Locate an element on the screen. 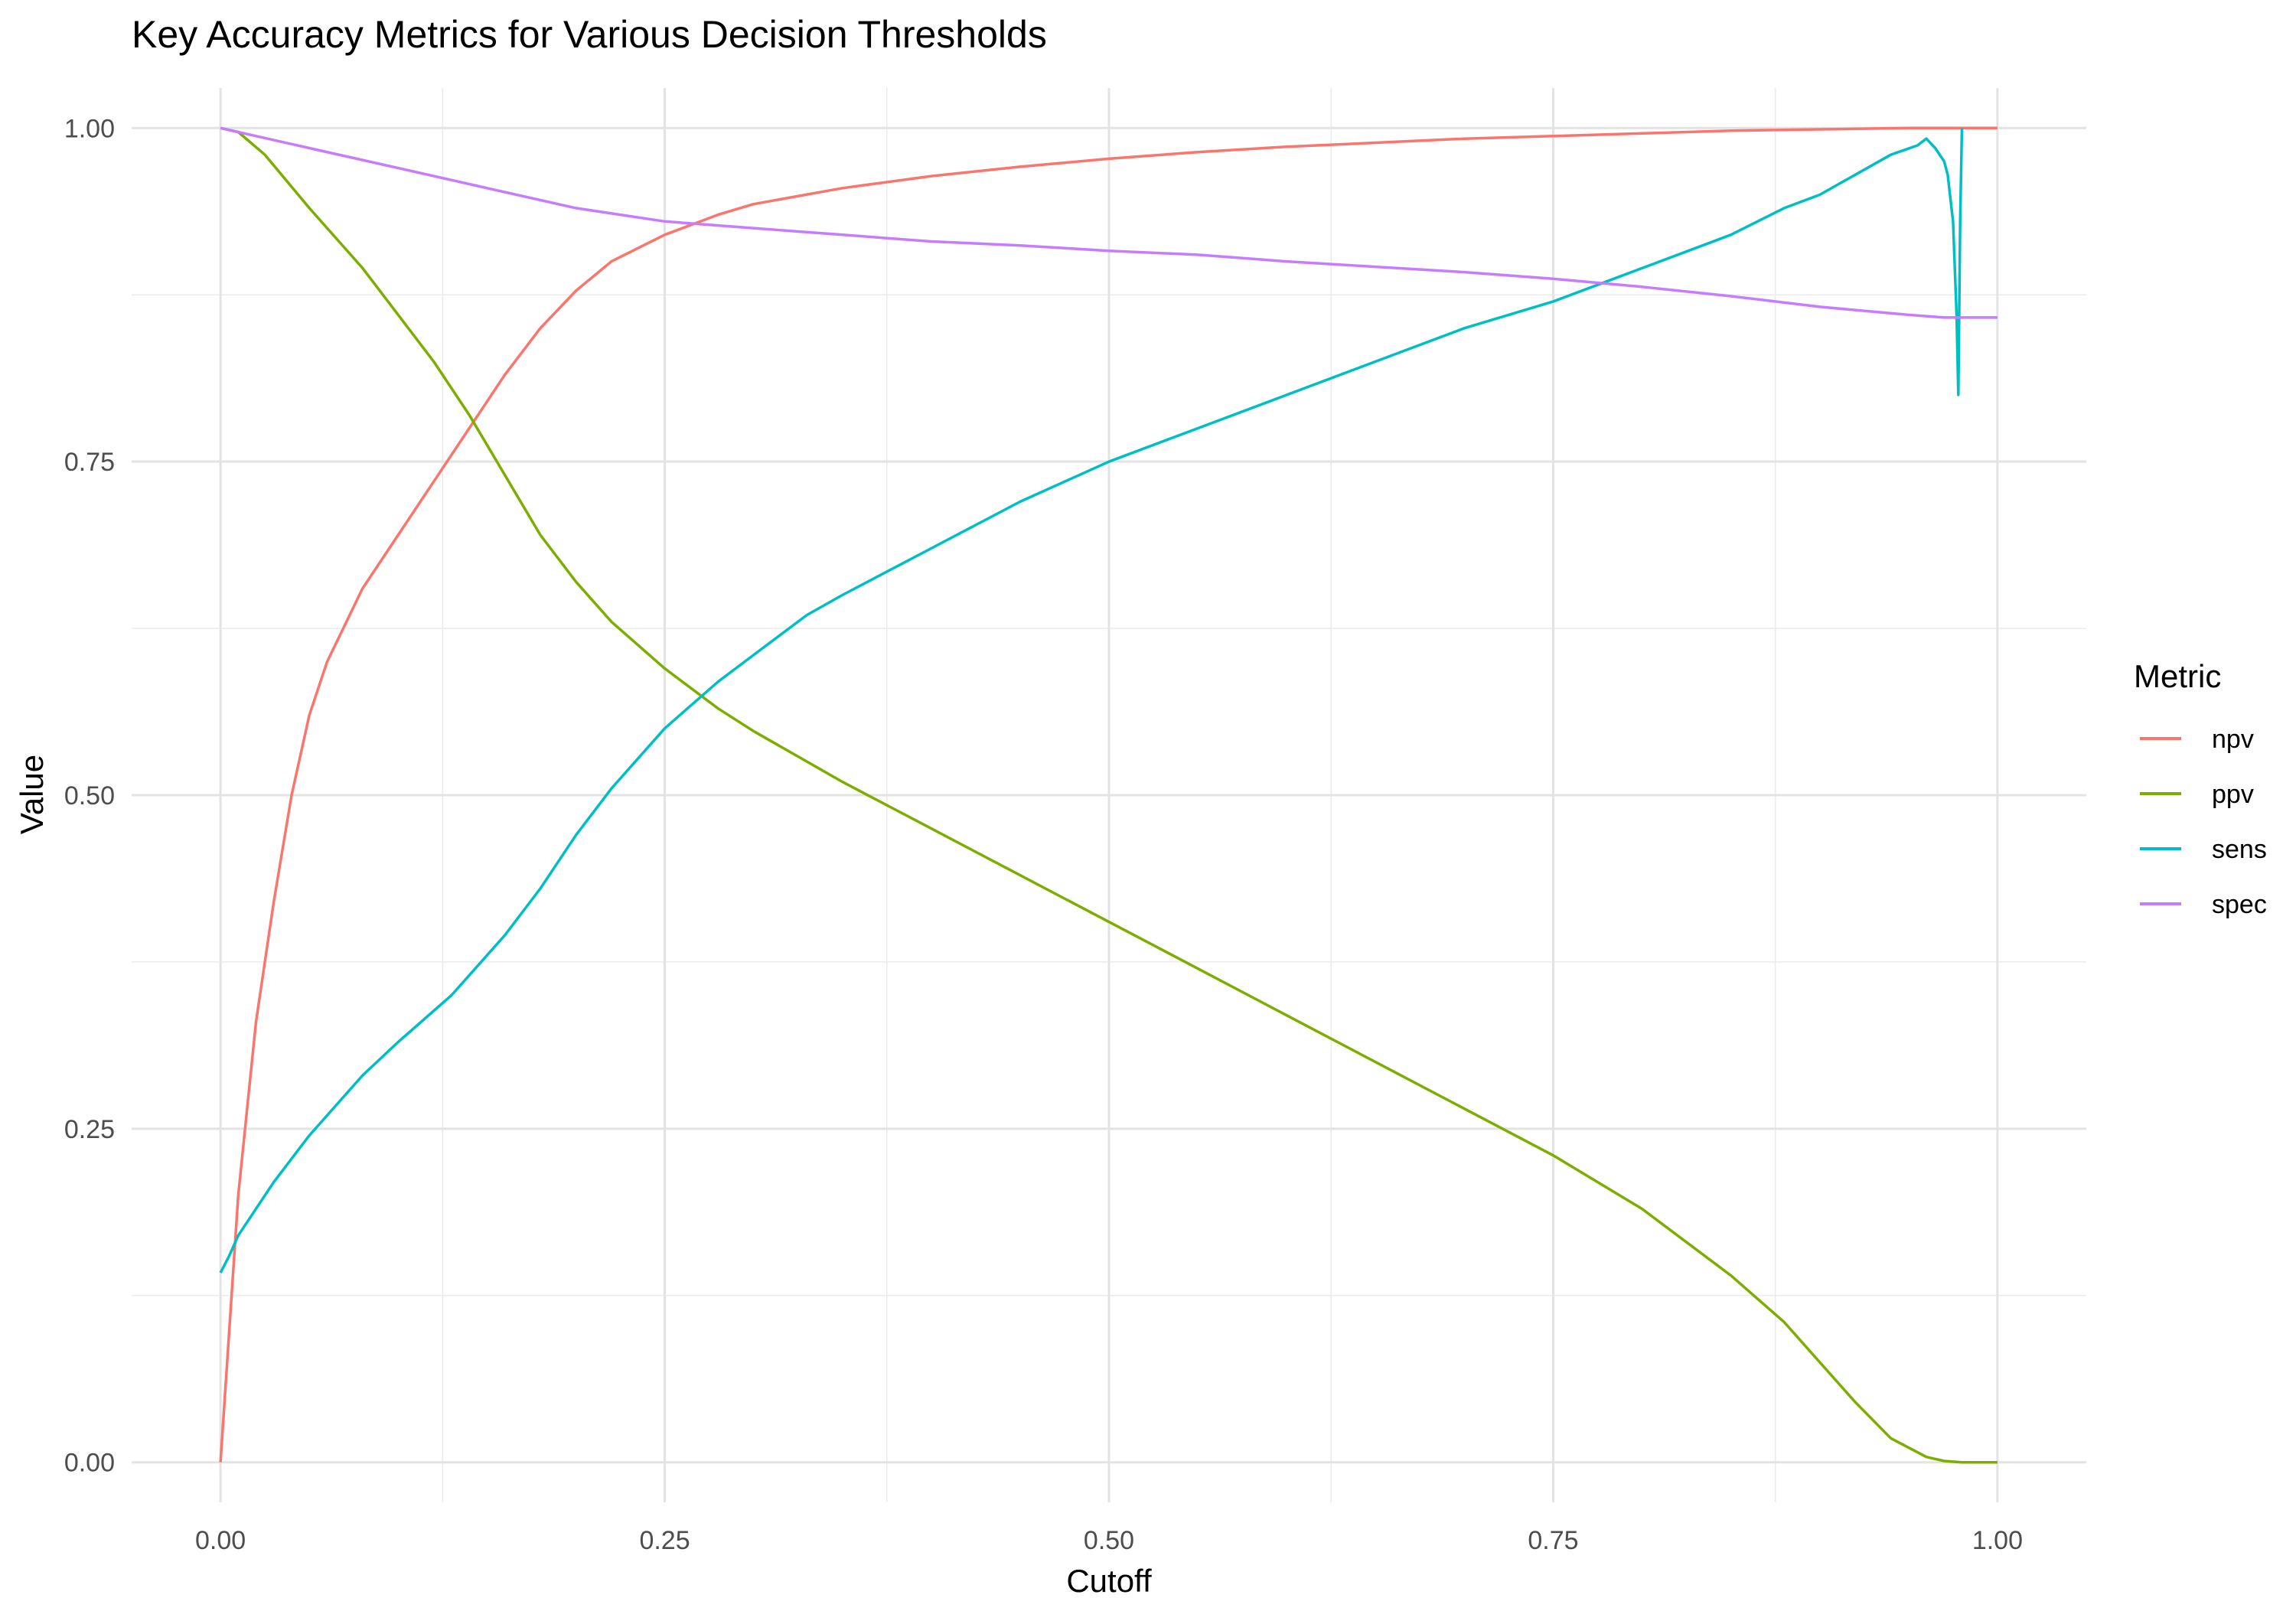 The image size is (2296, 1611). legend-label-npv: npv is located at coordinates (2233, 739).